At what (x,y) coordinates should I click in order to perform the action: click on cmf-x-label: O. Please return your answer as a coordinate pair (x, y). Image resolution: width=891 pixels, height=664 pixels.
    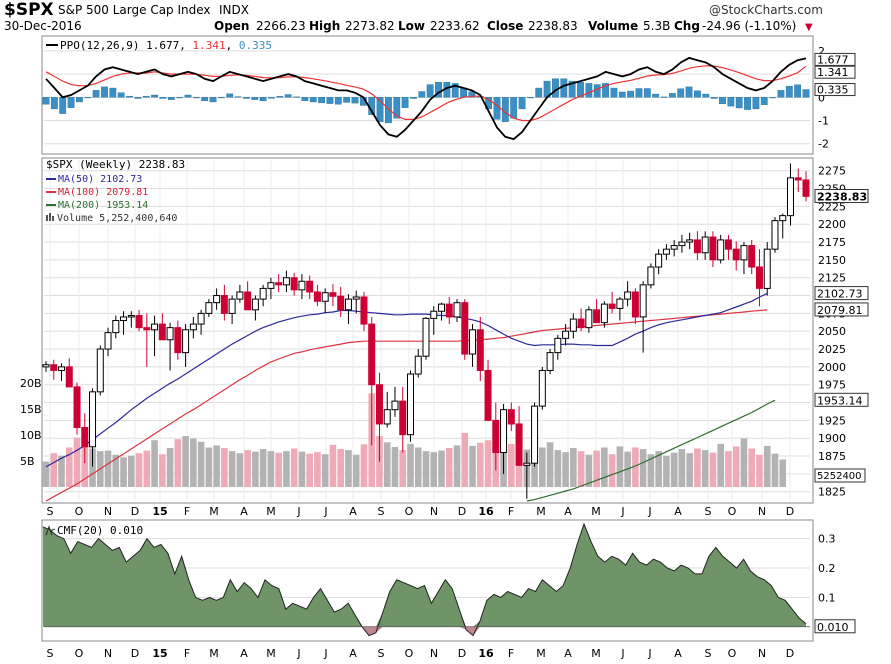
    Looking at the image, I should click on (732, 653).